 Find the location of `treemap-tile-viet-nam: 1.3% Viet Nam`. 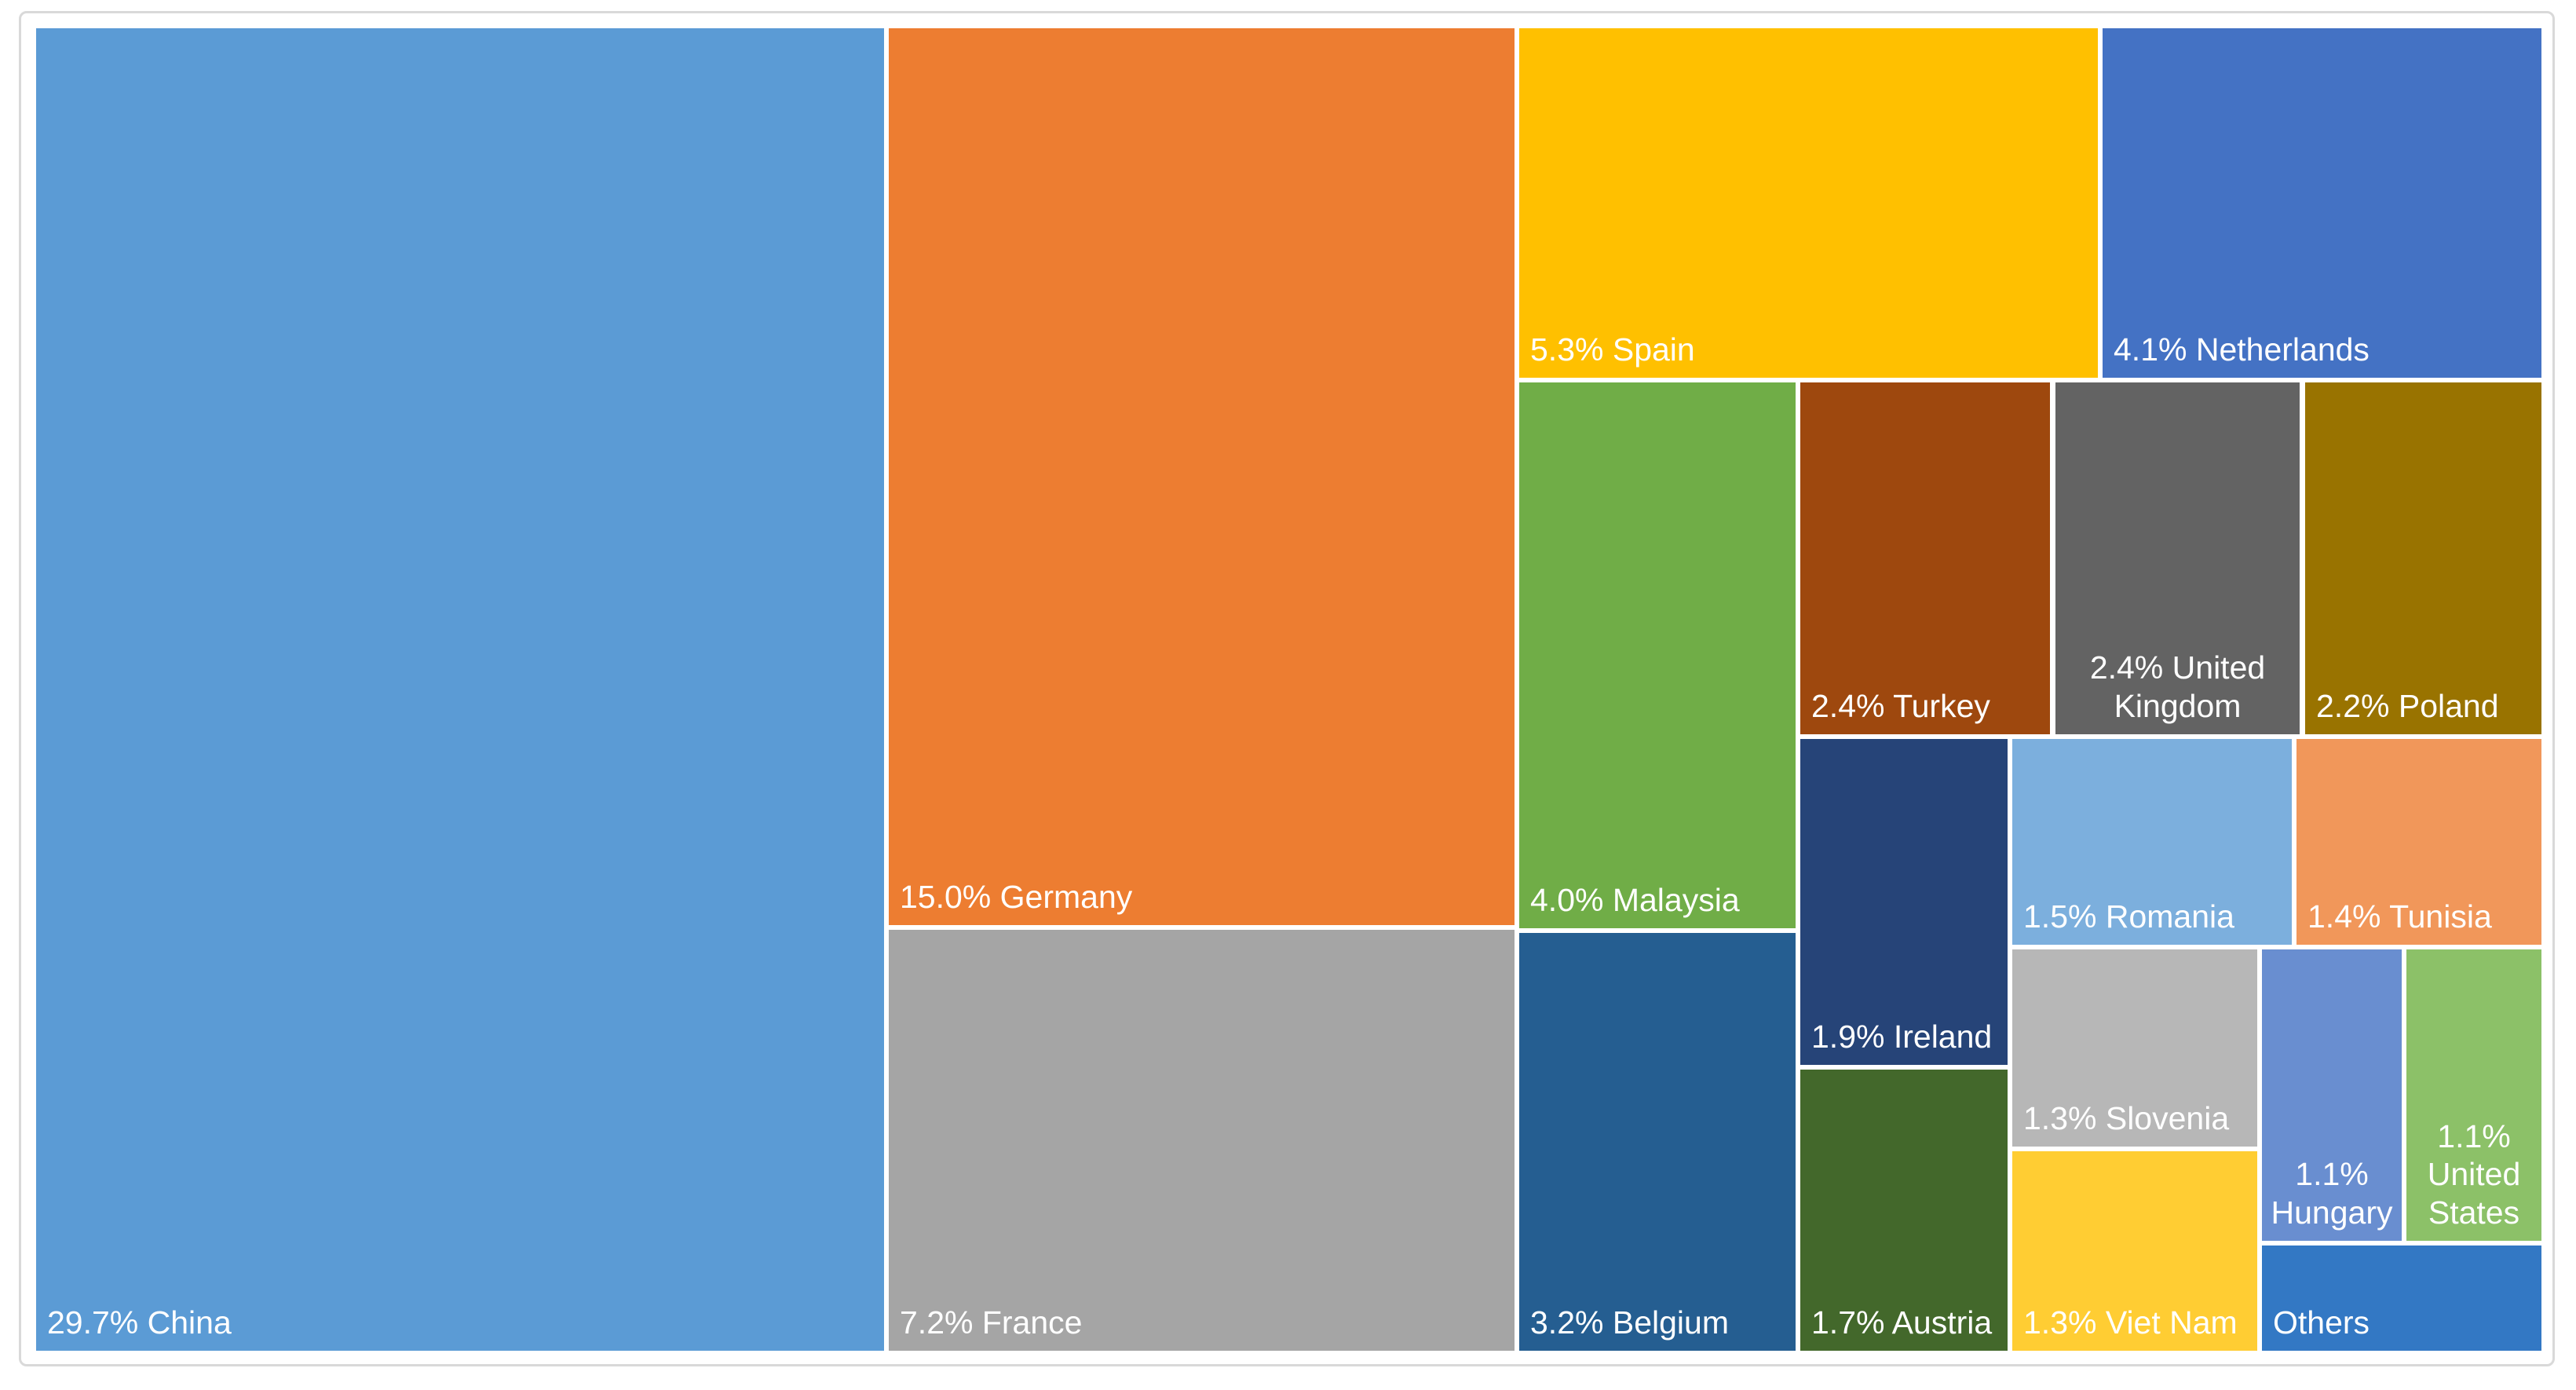

treemap-tile-viet-nam: 1.3% Viet Nam is located at coordinates (2134, 1251).